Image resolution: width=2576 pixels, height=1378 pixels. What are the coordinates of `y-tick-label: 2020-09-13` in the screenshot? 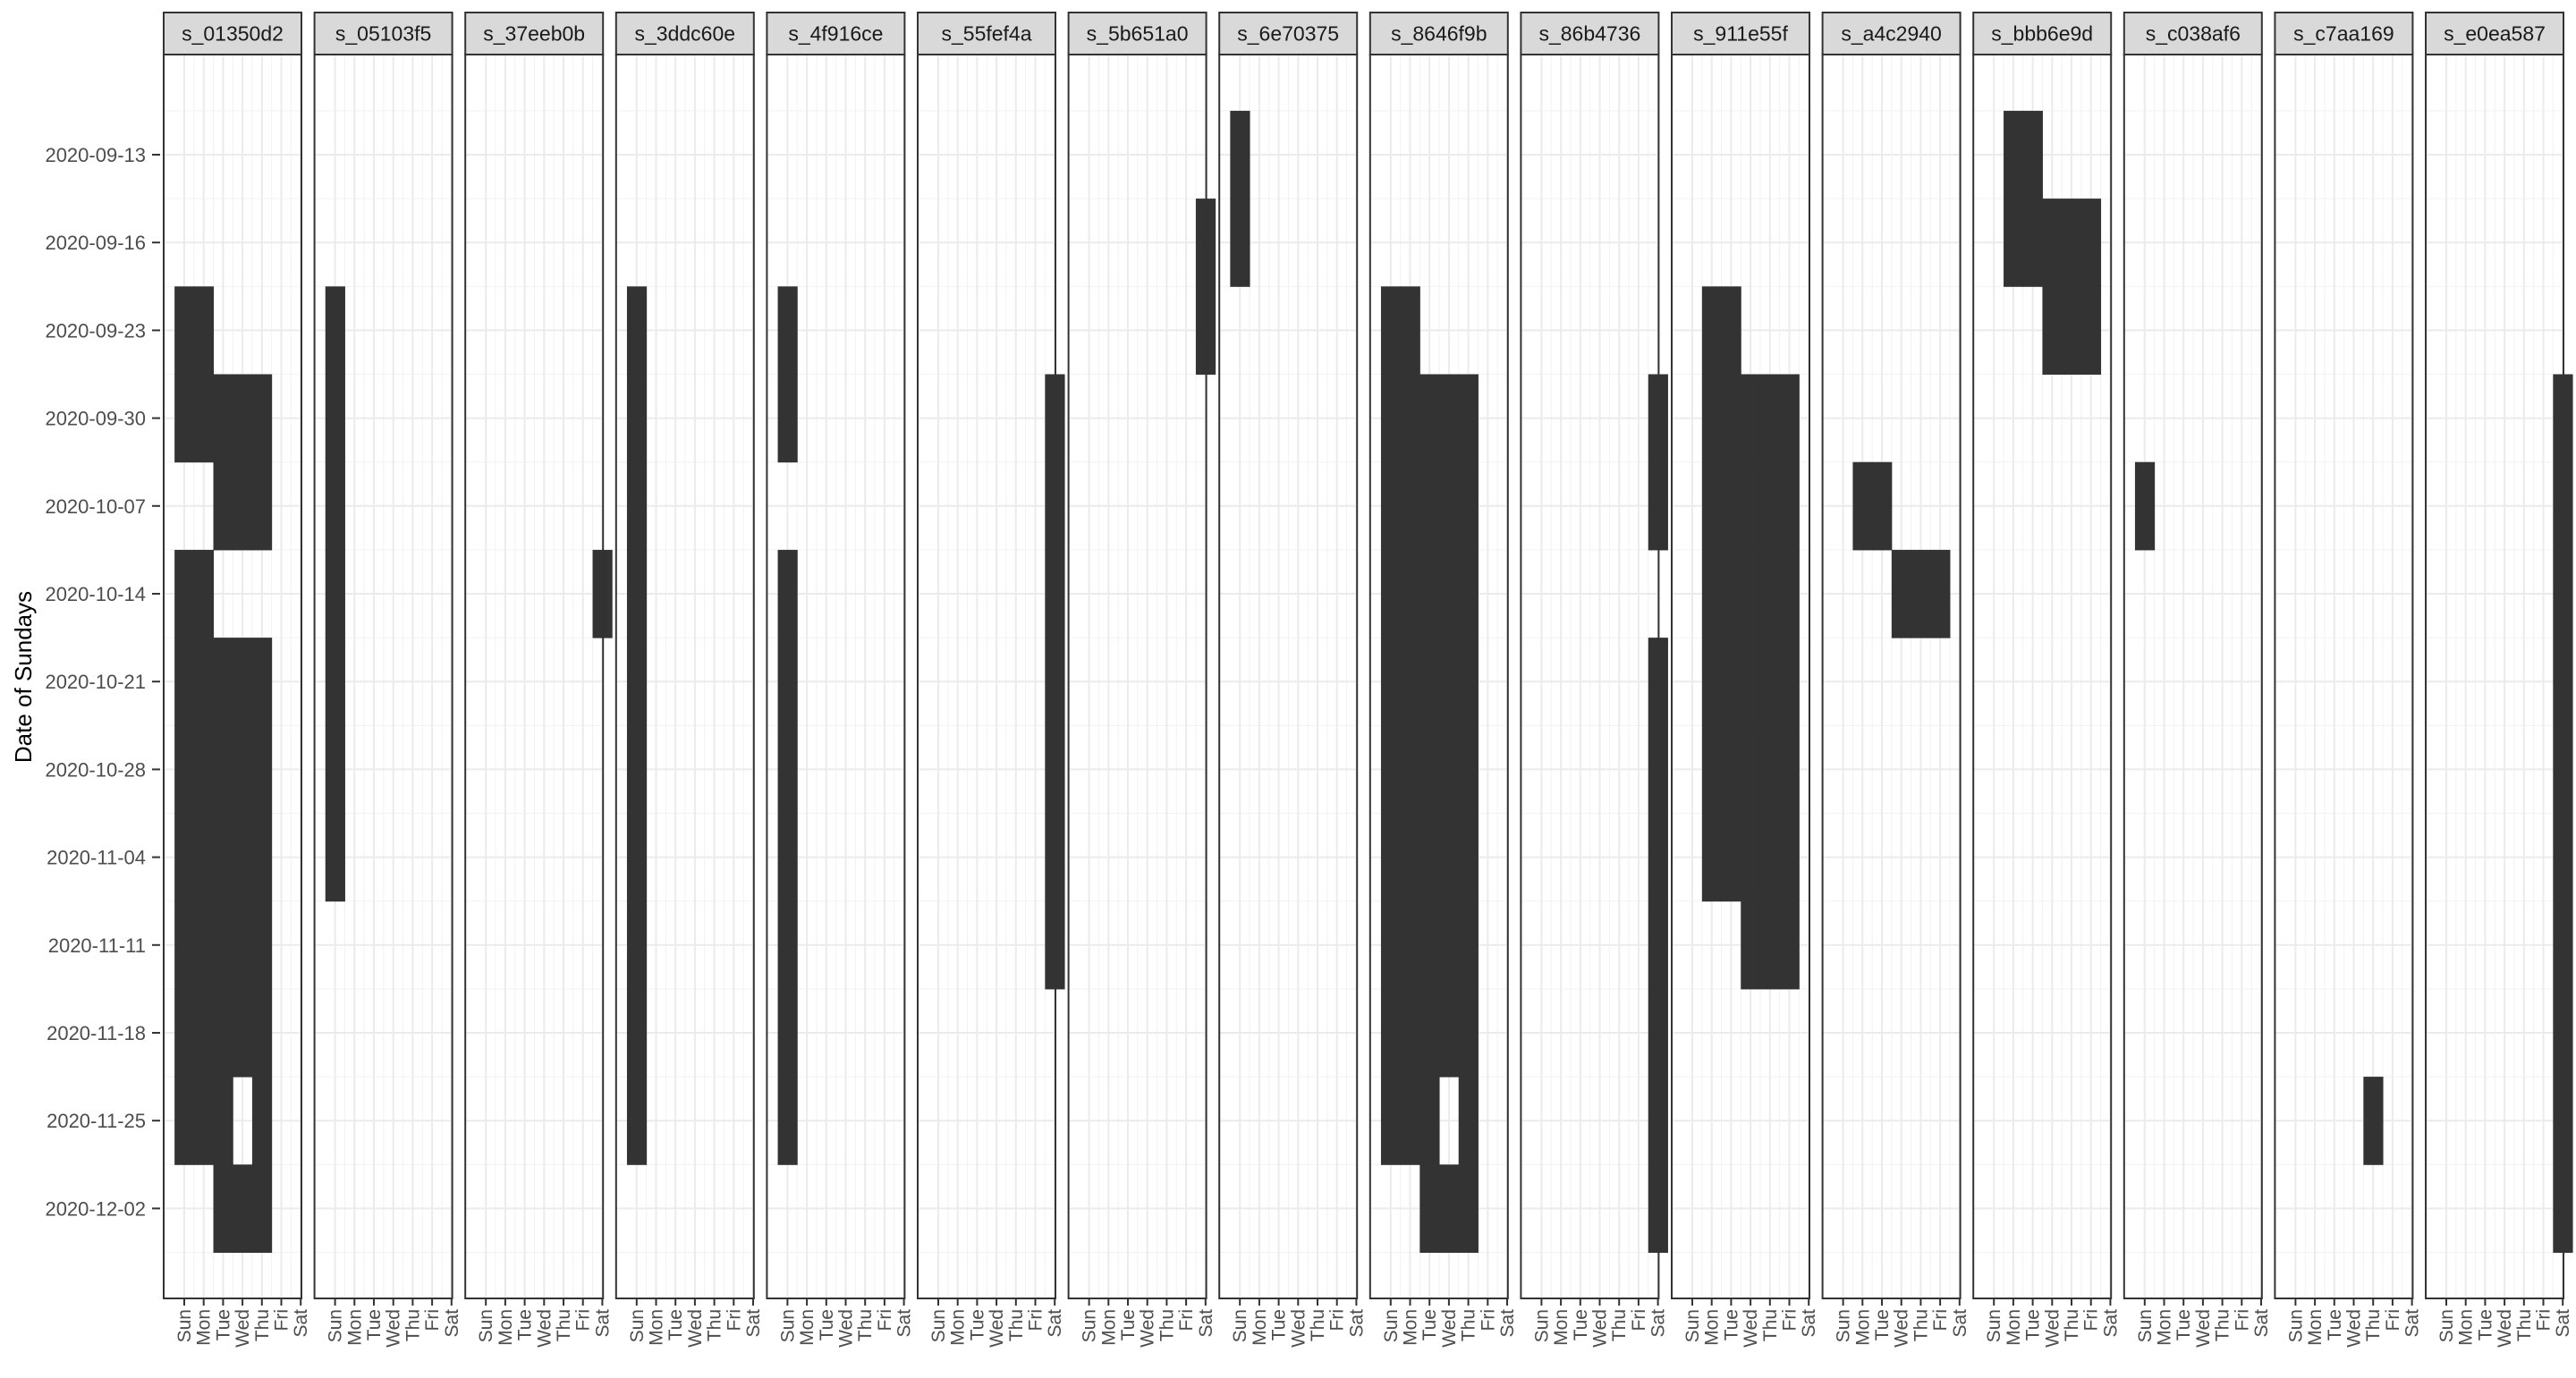 It's located at (95, 155).